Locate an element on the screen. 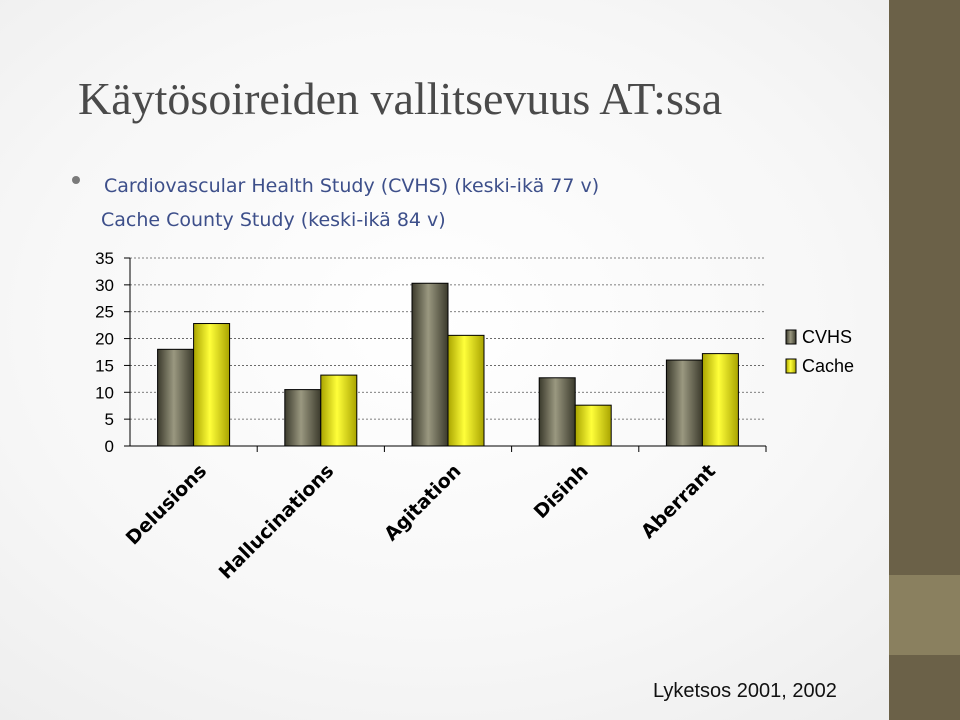 The width and height of the screenshot is (960, 720). bullet-icon is located at coordinates (76, 180).